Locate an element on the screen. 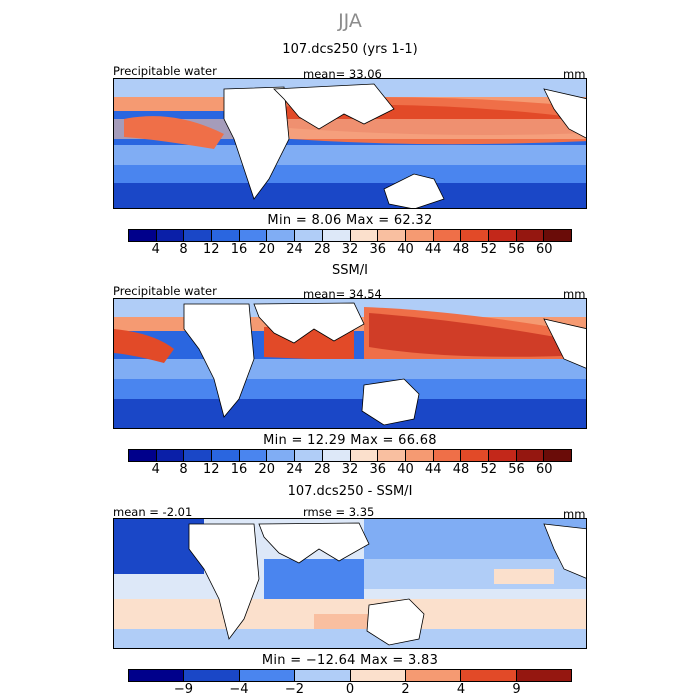 The width and height of the screenshot is (700, 700). season-title: JJA is located at coordinates (350, 21).